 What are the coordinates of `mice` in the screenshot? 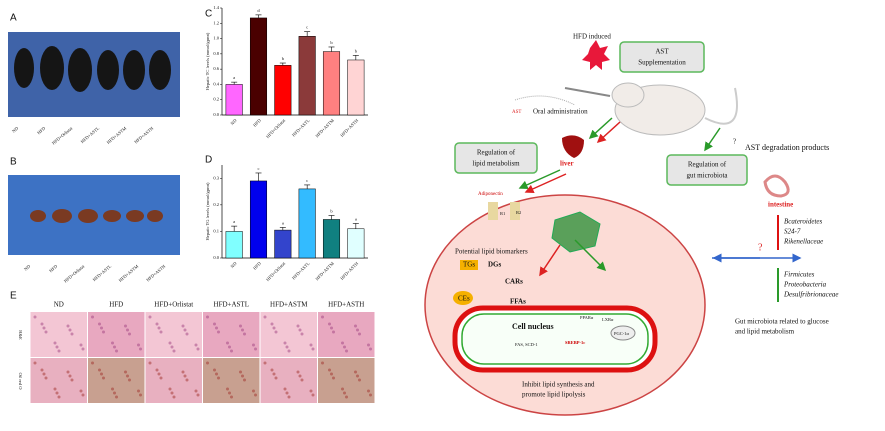 It's located at (92, 69).